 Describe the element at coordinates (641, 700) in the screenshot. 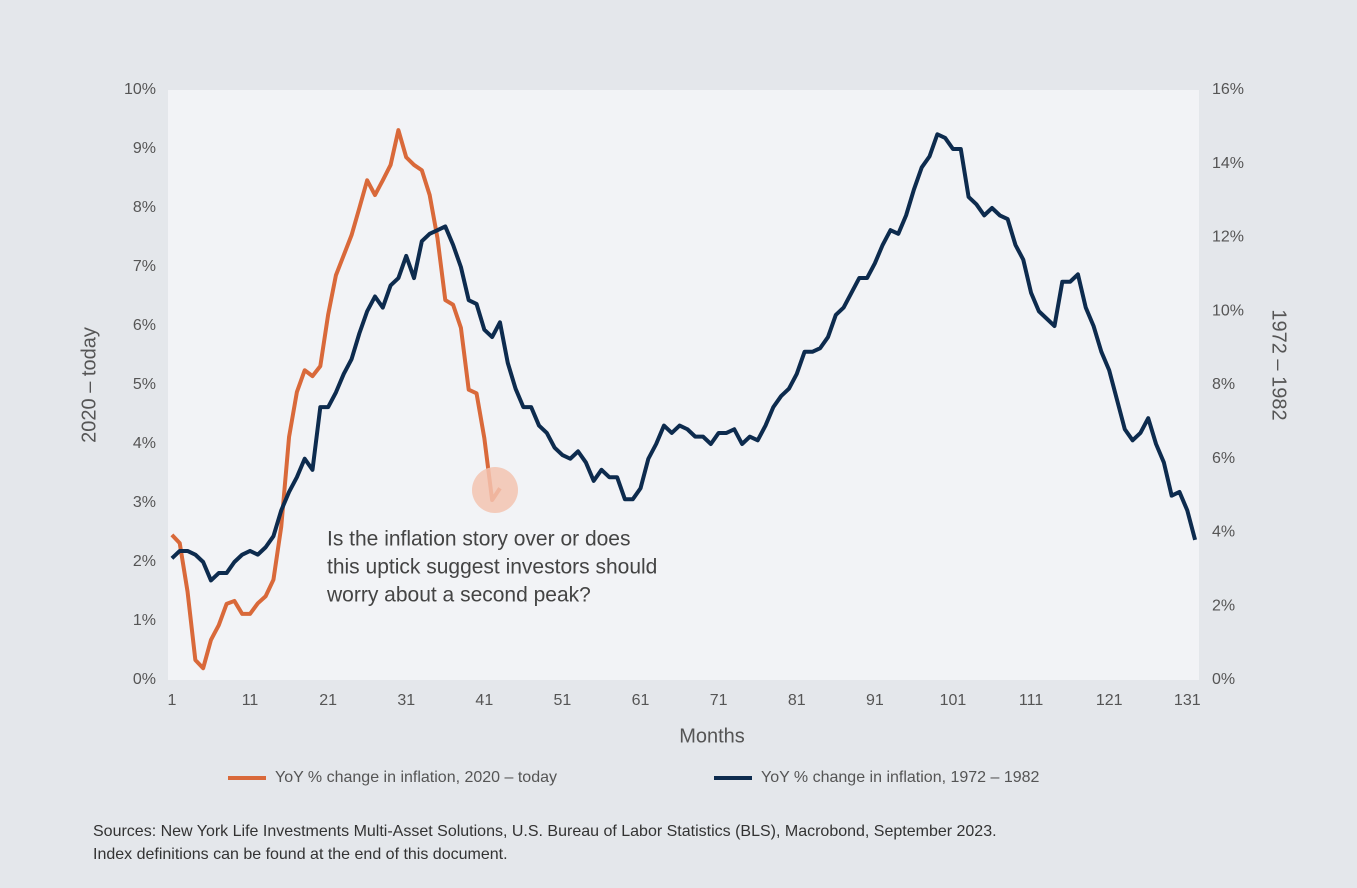

I see `x-tick-label: 61` at that location.